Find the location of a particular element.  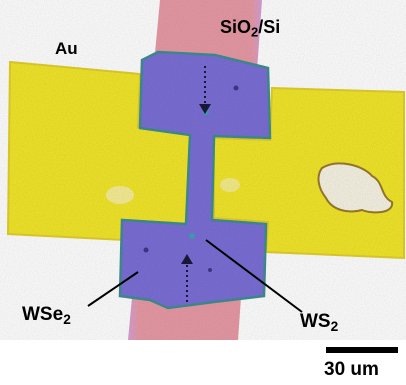

label-substrate: SiO2/Si is located at coordinates (250, 28).